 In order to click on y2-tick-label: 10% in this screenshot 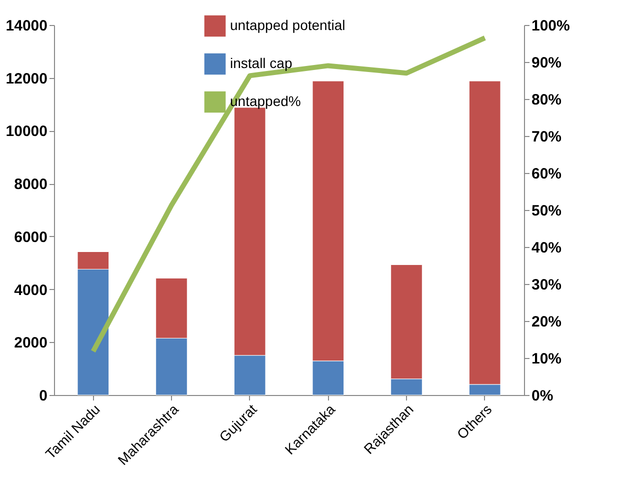, I will do `click(547, 359)`.